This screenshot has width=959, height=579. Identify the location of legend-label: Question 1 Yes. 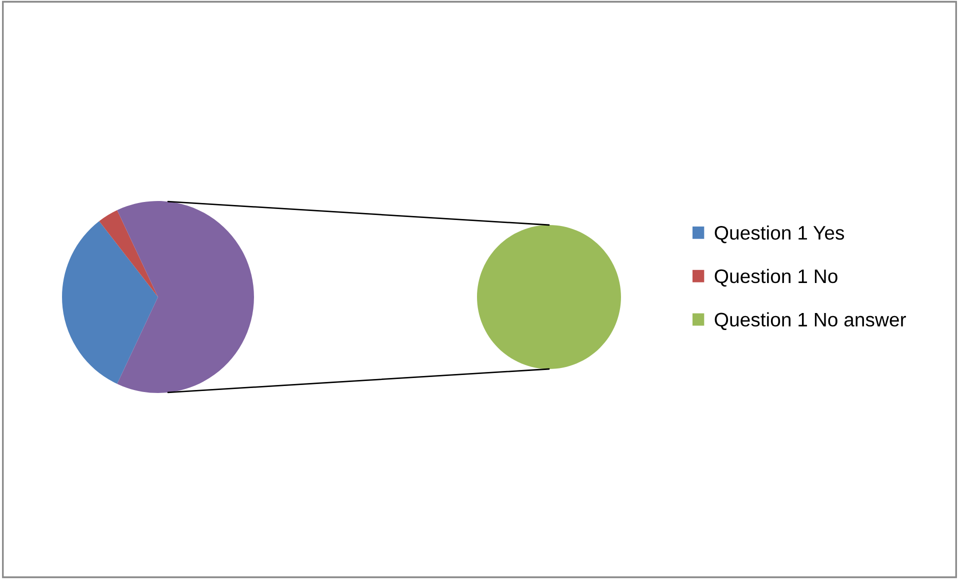
(779, 234).